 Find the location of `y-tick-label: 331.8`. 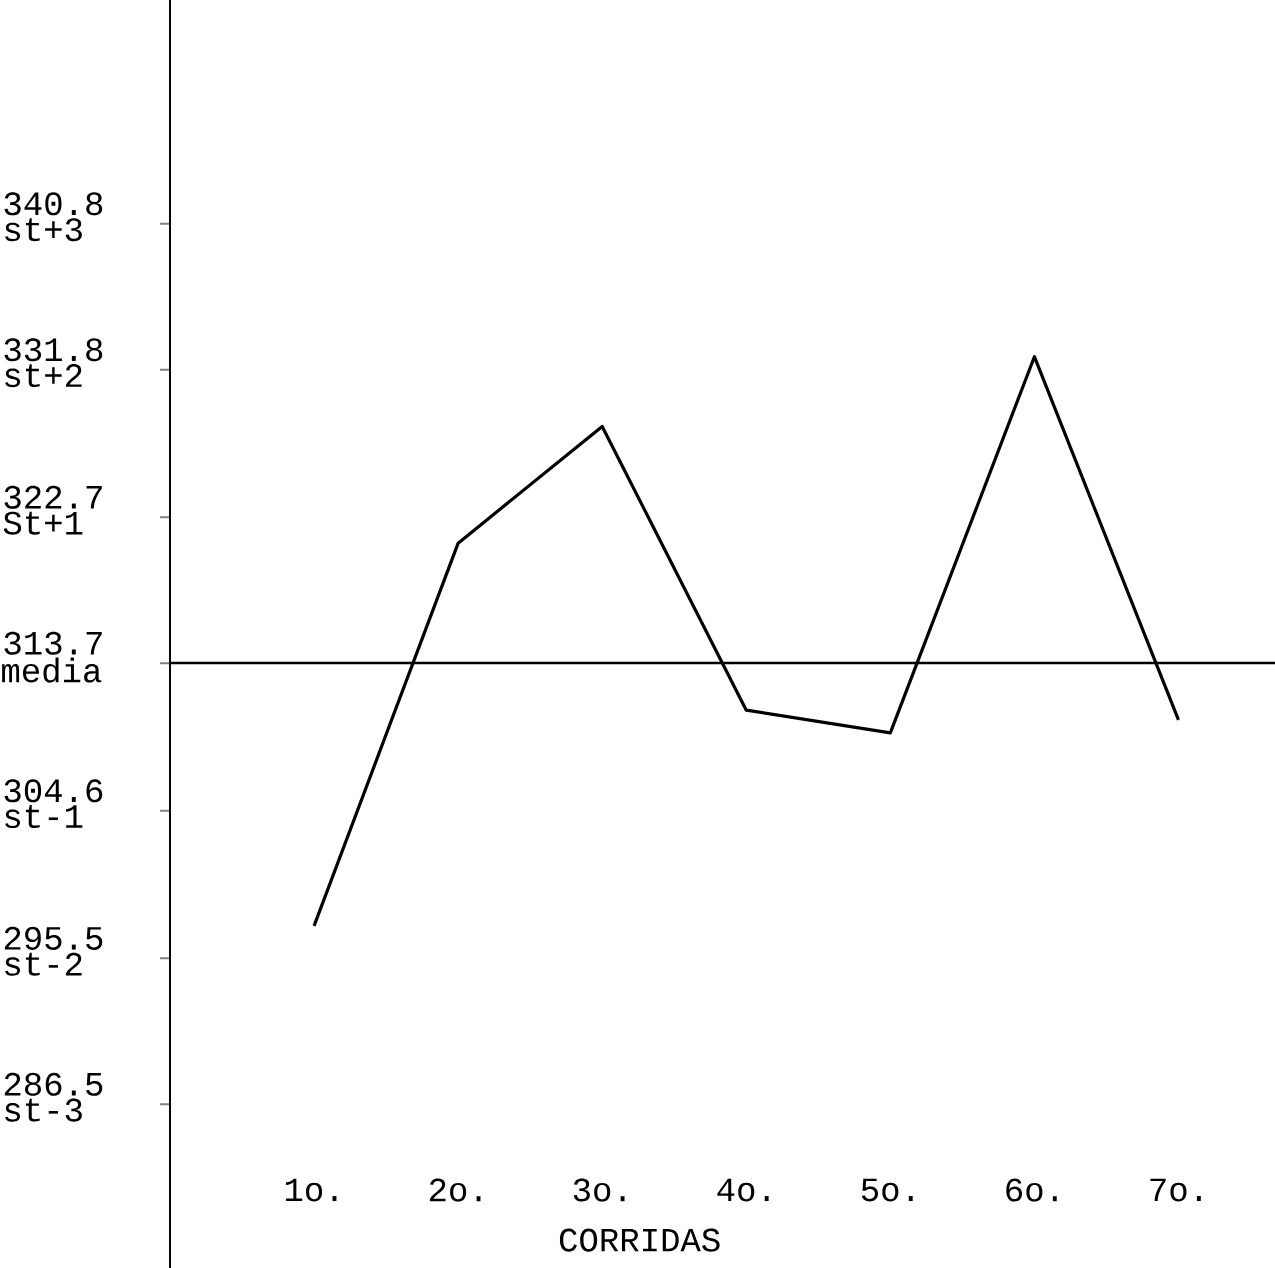

y-tick-label: 331.8 is located at coordinates (53, 350).